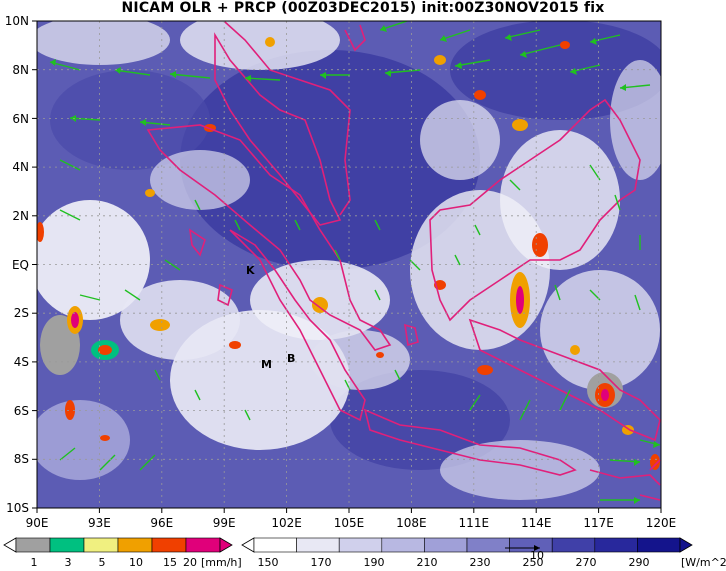  What do you see at coordinates (21, 362) in the screenshot?
I see `lat-label: 4S` at bounding box center [21, 362].